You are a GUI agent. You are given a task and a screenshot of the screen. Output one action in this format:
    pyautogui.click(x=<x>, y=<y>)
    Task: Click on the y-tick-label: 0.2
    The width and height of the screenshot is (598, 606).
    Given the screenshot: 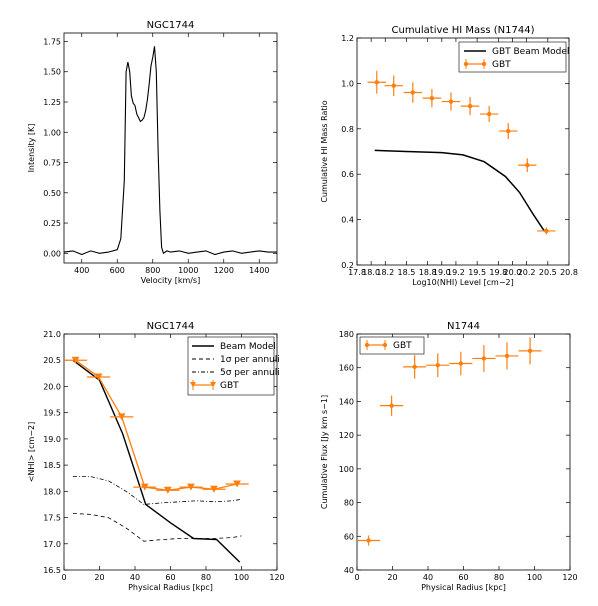 What is the action you would take?
    pyautogui.click(x=347, y=265)
    